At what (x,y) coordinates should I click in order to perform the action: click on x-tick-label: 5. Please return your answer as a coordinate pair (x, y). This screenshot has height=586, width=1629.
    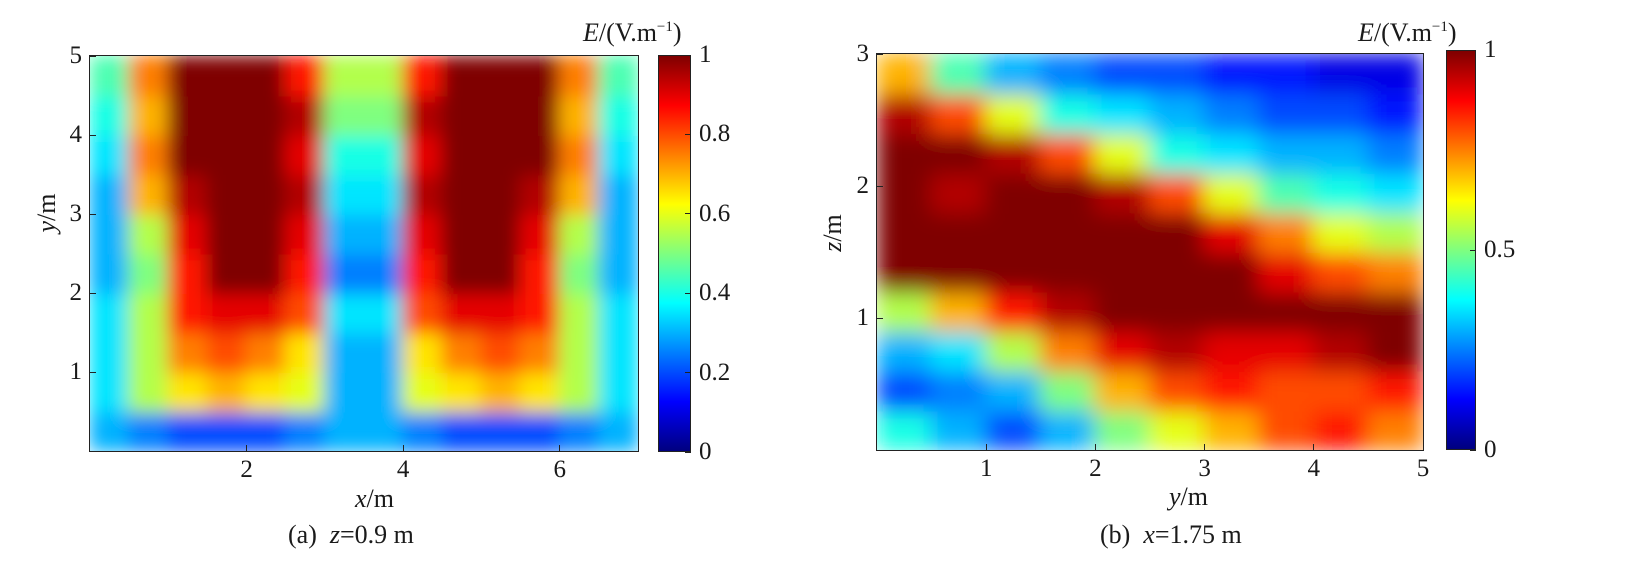
    Looking at the image, I should click on (1423, 468).